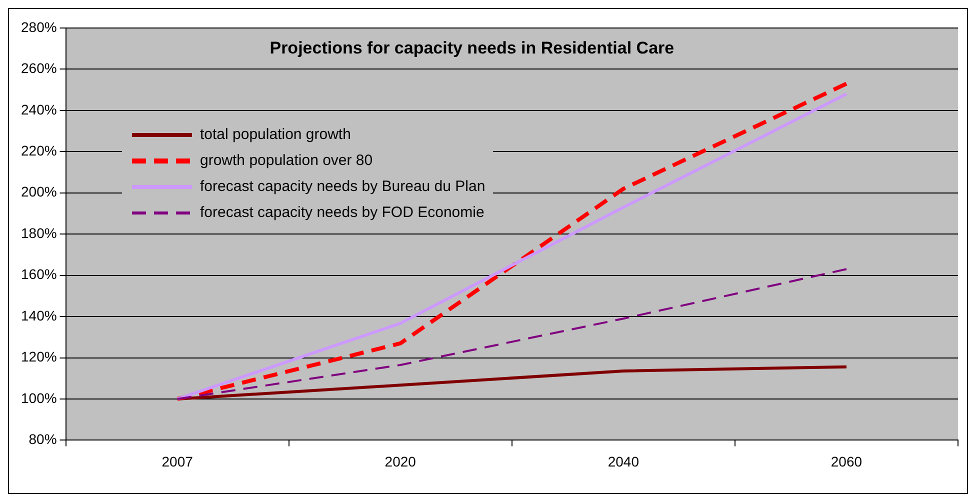  I want to click on y-tick-label: 280%, so click(38, 26).